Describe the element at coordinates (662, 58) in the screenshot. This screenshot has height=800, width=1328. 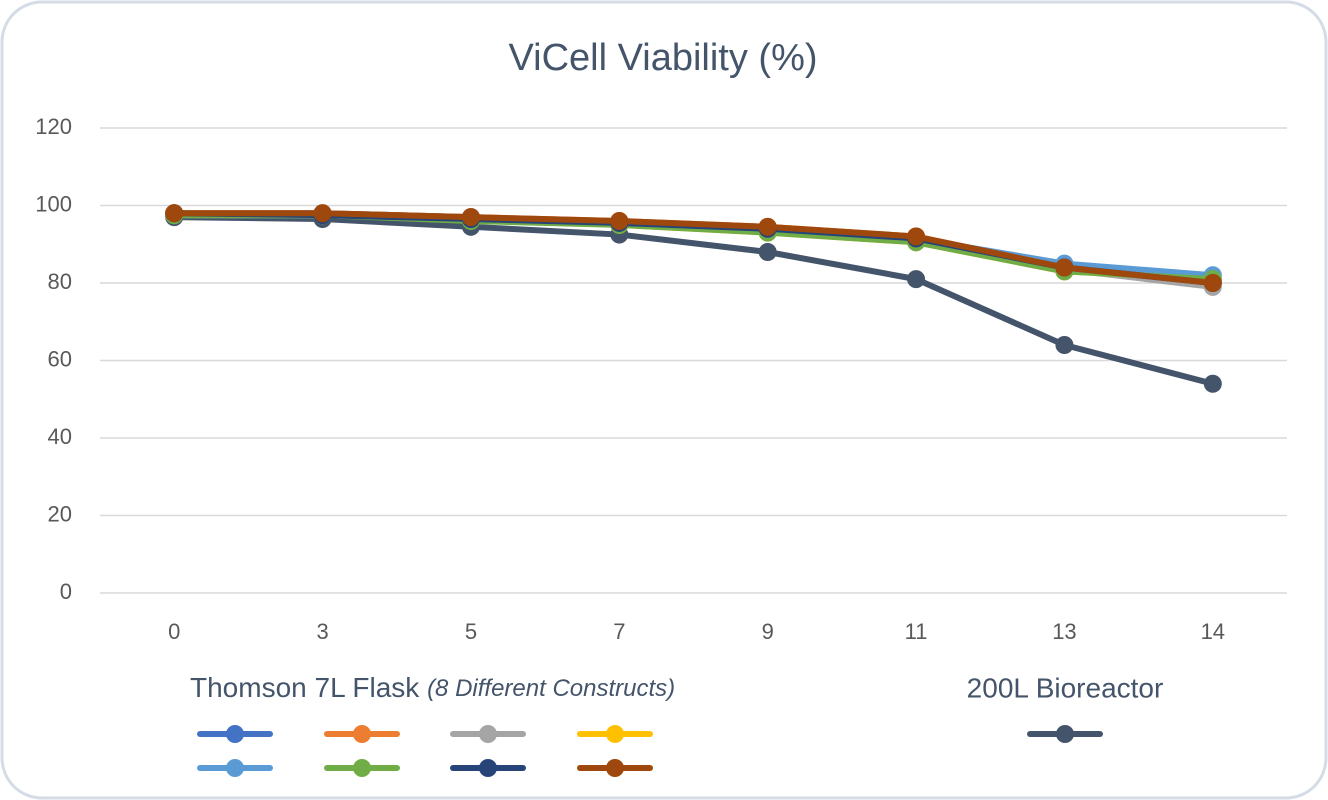
I see `chart-title: ViCell Viability (%)` at that location.